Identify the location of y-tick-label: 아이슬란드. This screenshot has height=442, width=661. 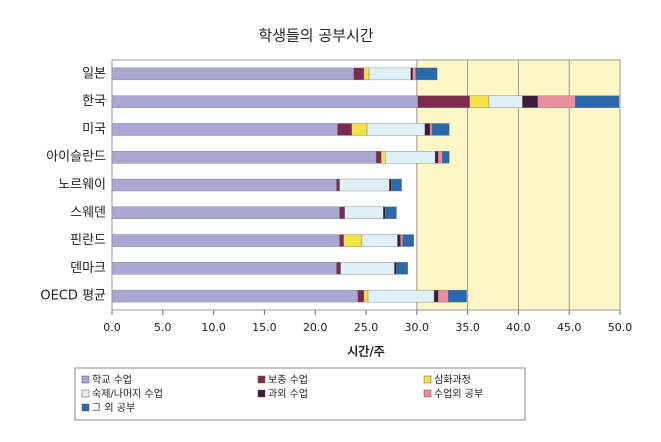
(76, 157).